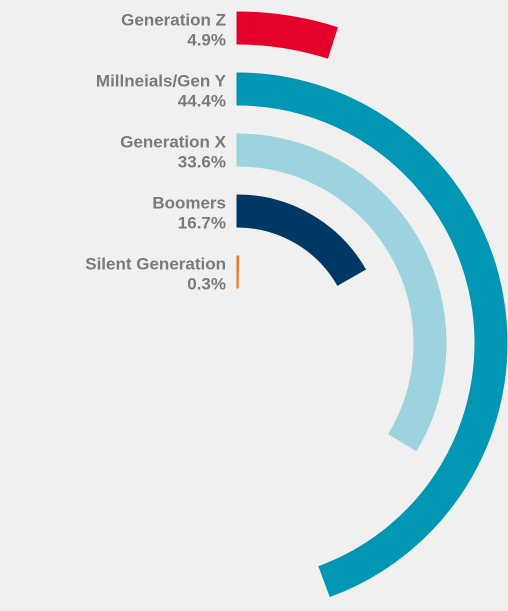  I want to click on category-label: Silent Generation, so click(155, 263).